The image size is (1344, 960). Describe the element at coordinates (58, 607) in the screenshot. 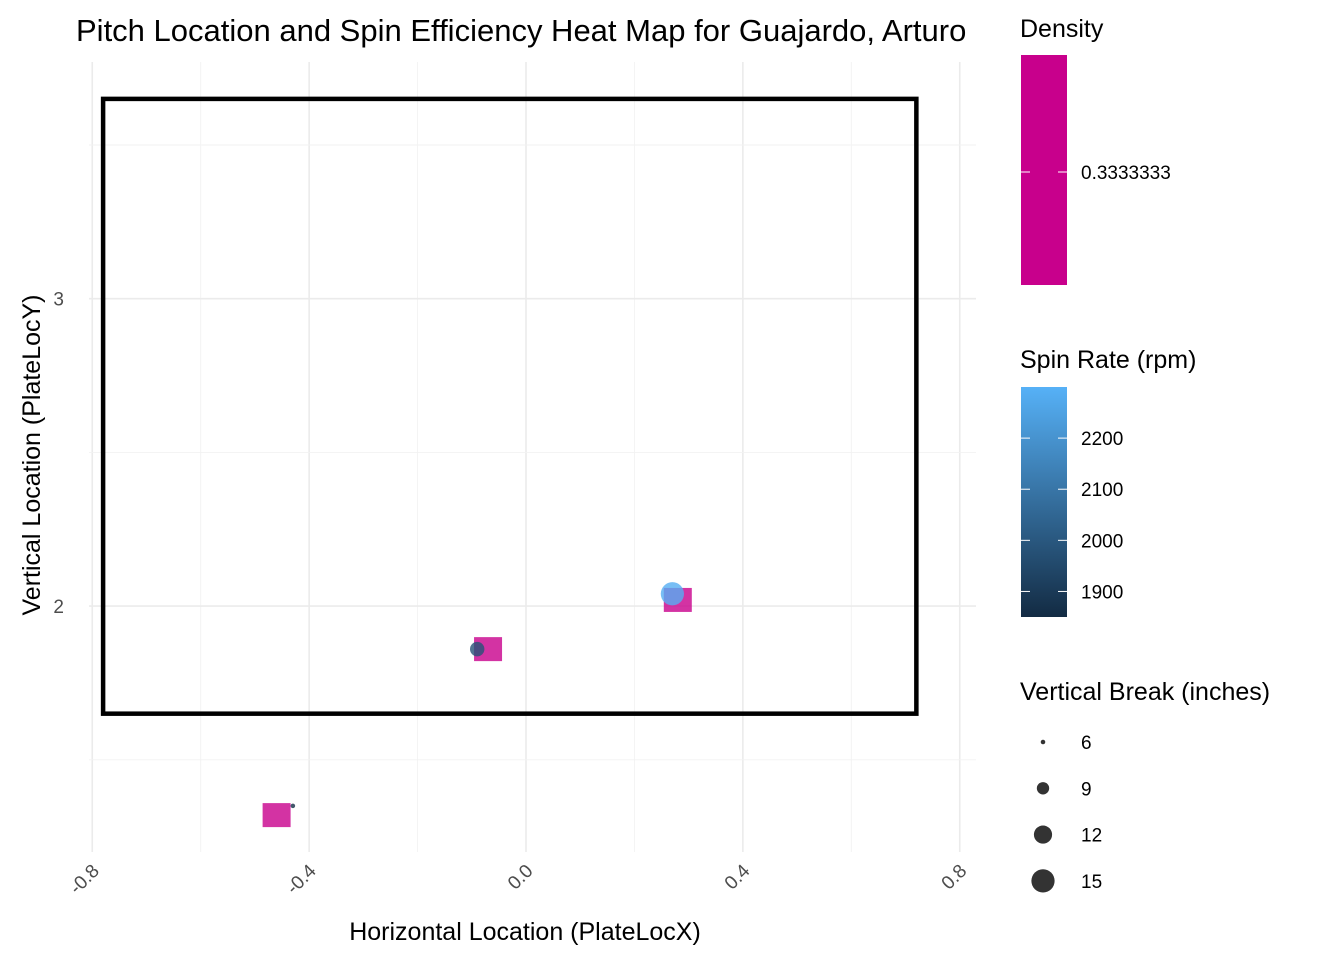

I see `y-tick-label: 2` at that location.